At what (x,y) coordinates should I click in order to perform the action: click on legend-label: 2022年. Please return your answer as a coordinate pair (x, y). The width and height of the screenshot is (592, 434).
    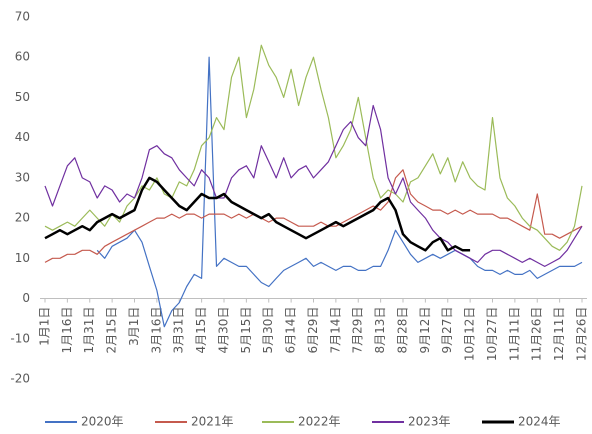
    Looking at the image, I should click on (319, 422).